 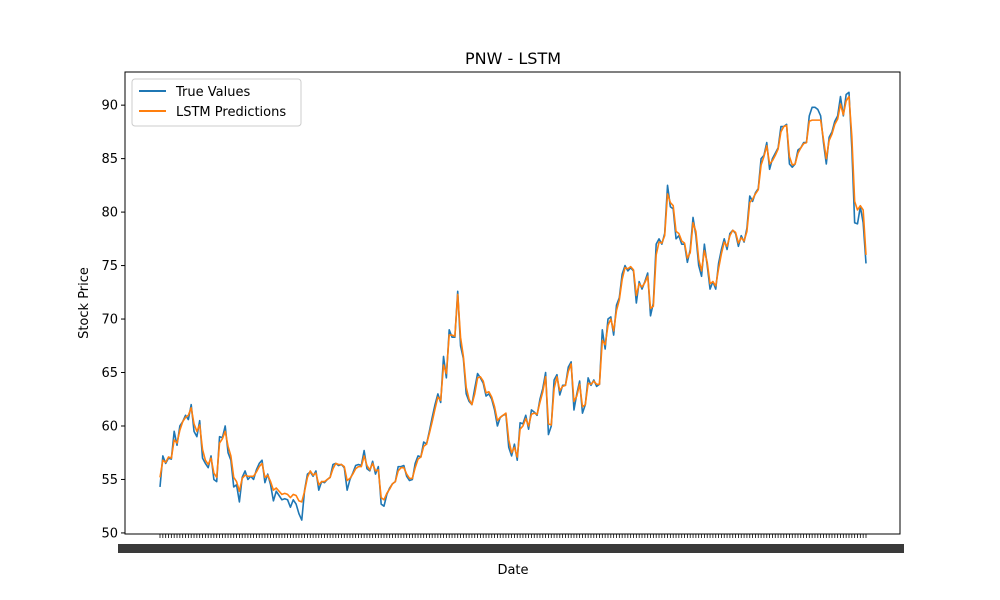 I want to click on x-axis-label: Date, so click(x=512, y=570).